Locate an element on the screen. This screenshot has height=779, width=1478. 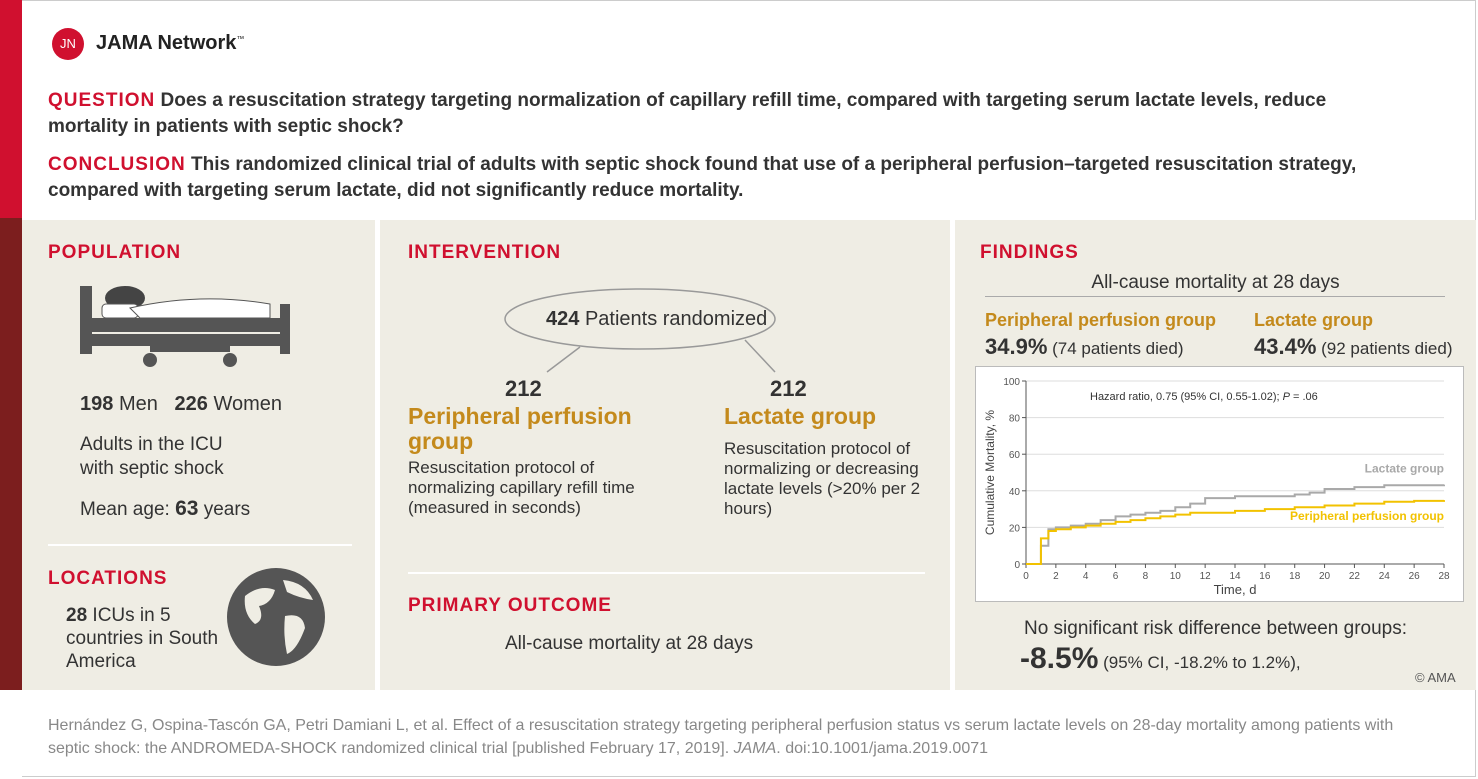
risk-value: -8.5% is located at coordinates (1059, 658).